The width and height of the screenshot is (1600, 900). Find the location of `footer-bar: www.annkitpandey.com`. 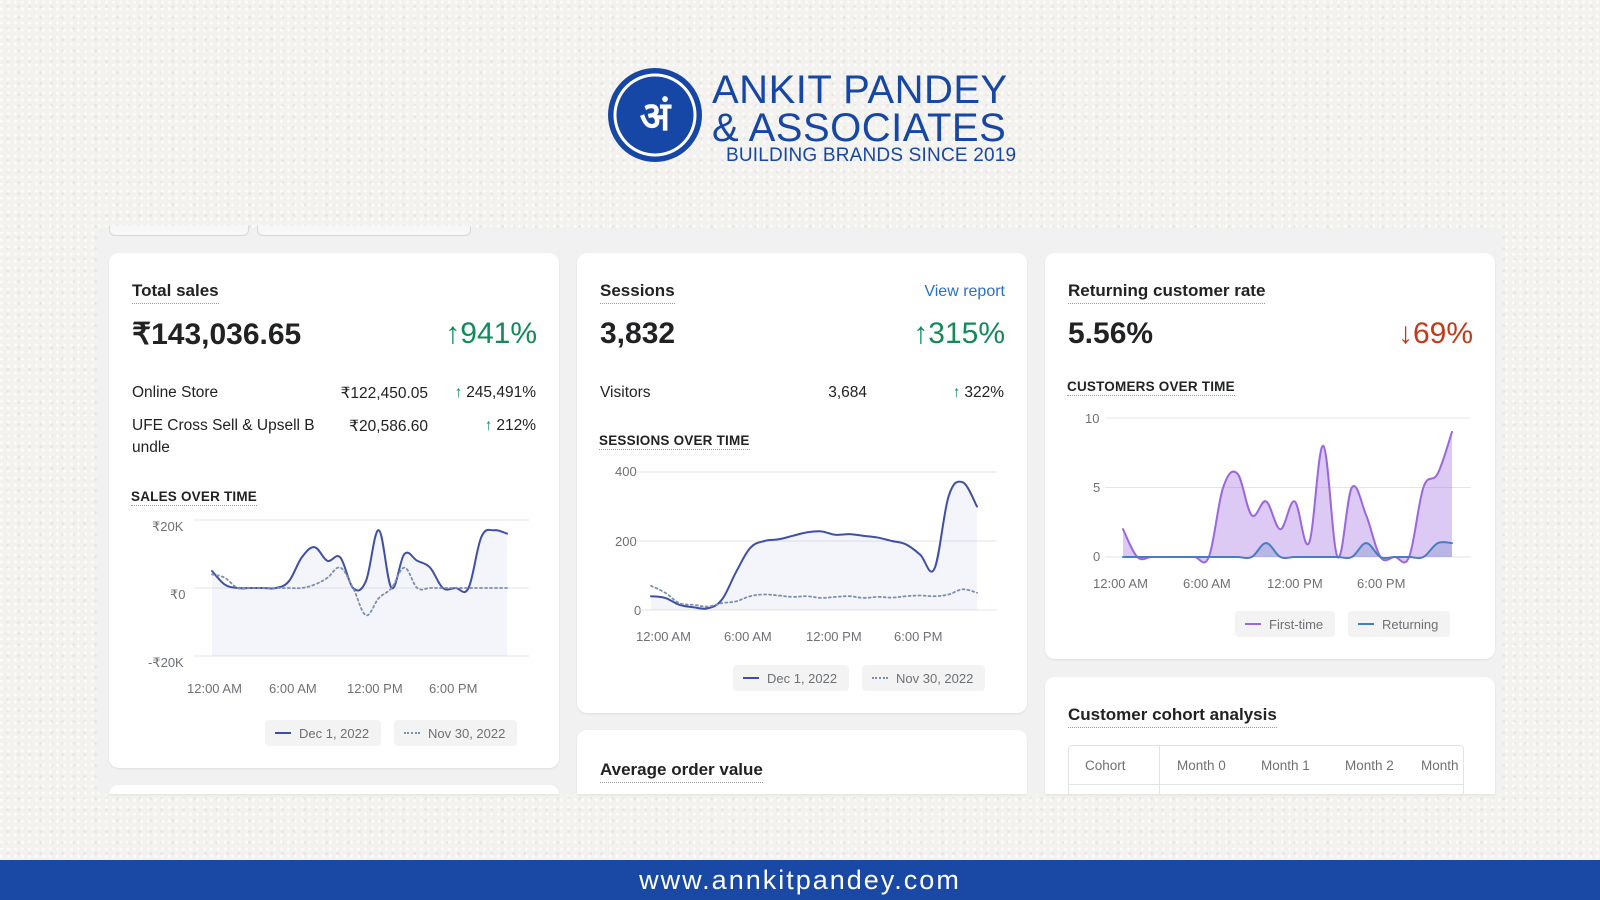

footer-bar: www.annkitpandey.com is located at coordinates (800, 880).